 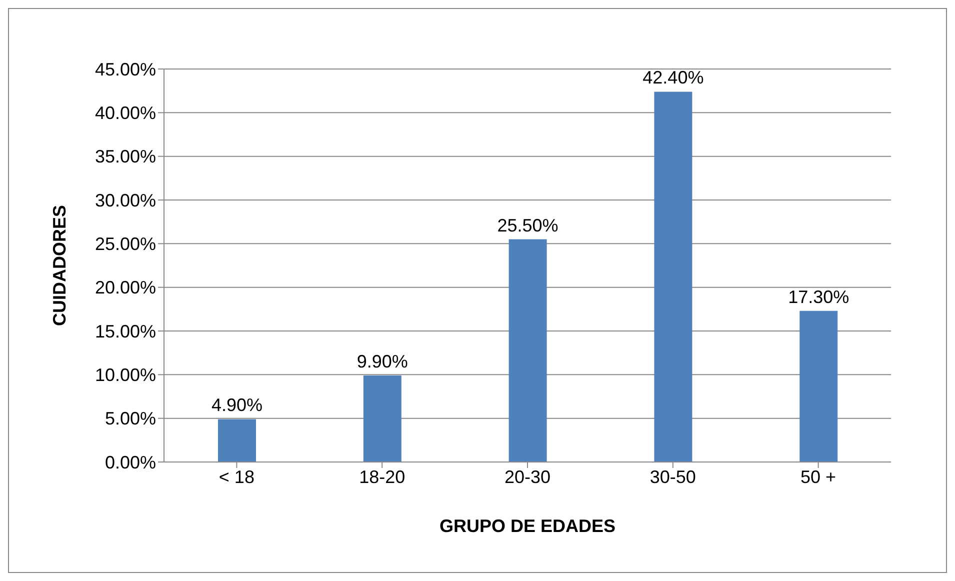 What do you see at coordinates (125, 200) in the screenshot?
I see `y-tick-label: 30.00%` at bounding box center [125, 200].